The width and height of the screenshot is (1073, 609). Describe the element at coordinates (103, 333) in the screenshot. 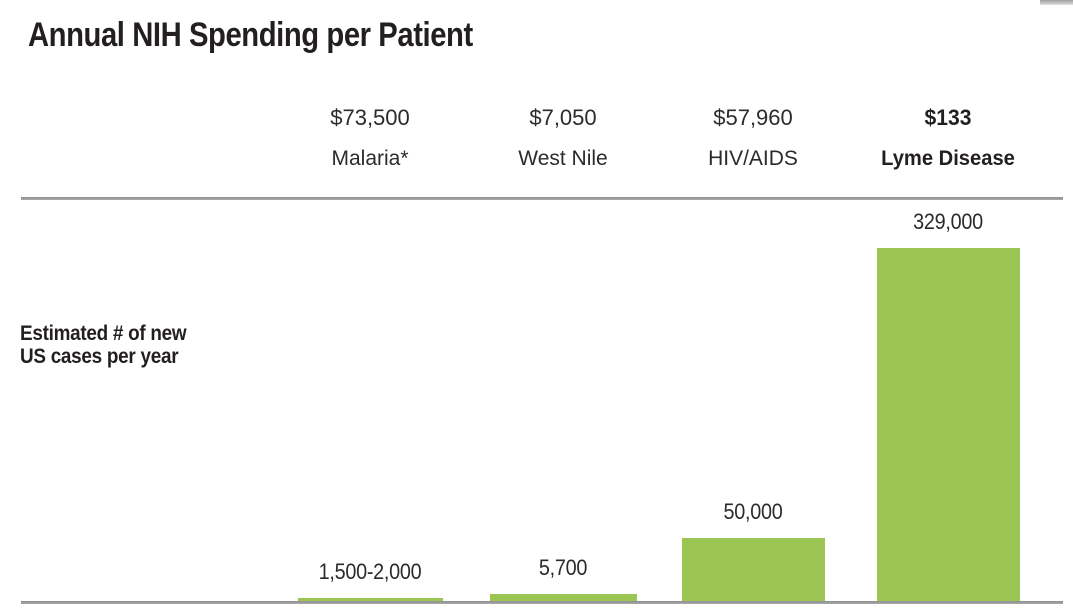

I see `y-axis-label-line1: Estimated # of new` at that location.